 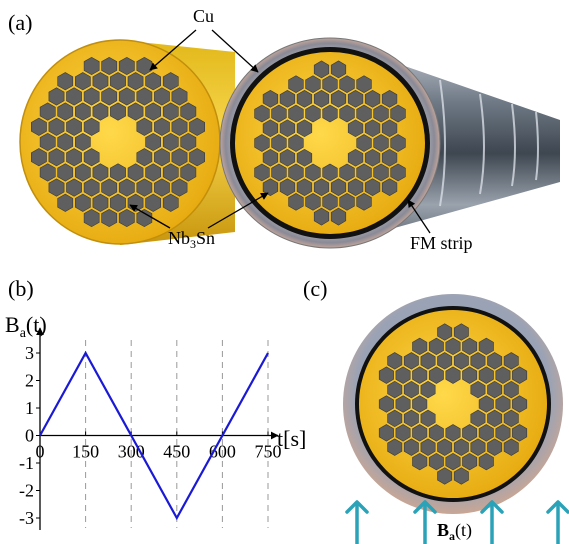 What do you see at coordinates (453, 404) in the screenshot?
I see `nb3sn-filaments` at bounding box center [453, 404].